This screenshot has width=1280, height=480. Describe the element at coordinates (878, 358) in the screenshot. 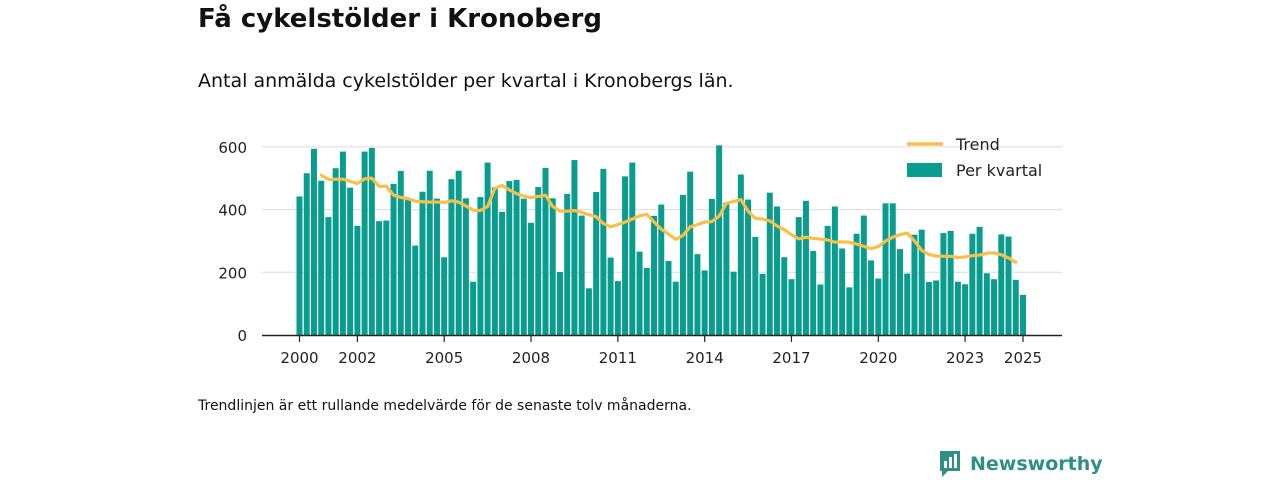

I see `x-tick-label: 2020` at that location.